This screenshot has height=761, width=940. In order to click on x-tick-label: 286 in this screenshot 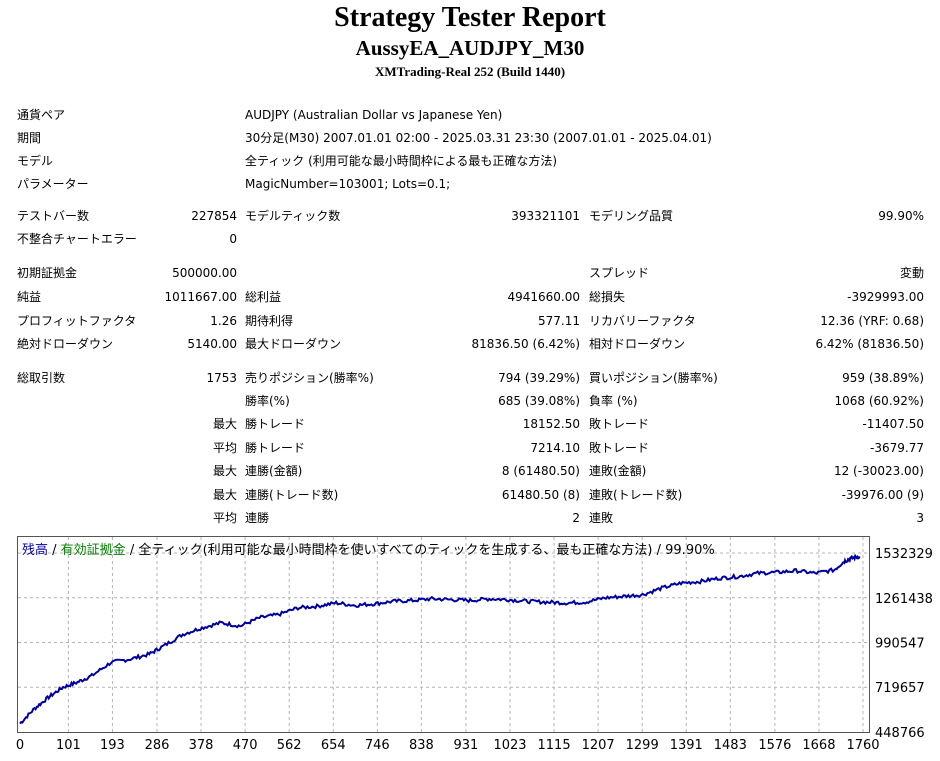, I will do `click(157, 745)`.